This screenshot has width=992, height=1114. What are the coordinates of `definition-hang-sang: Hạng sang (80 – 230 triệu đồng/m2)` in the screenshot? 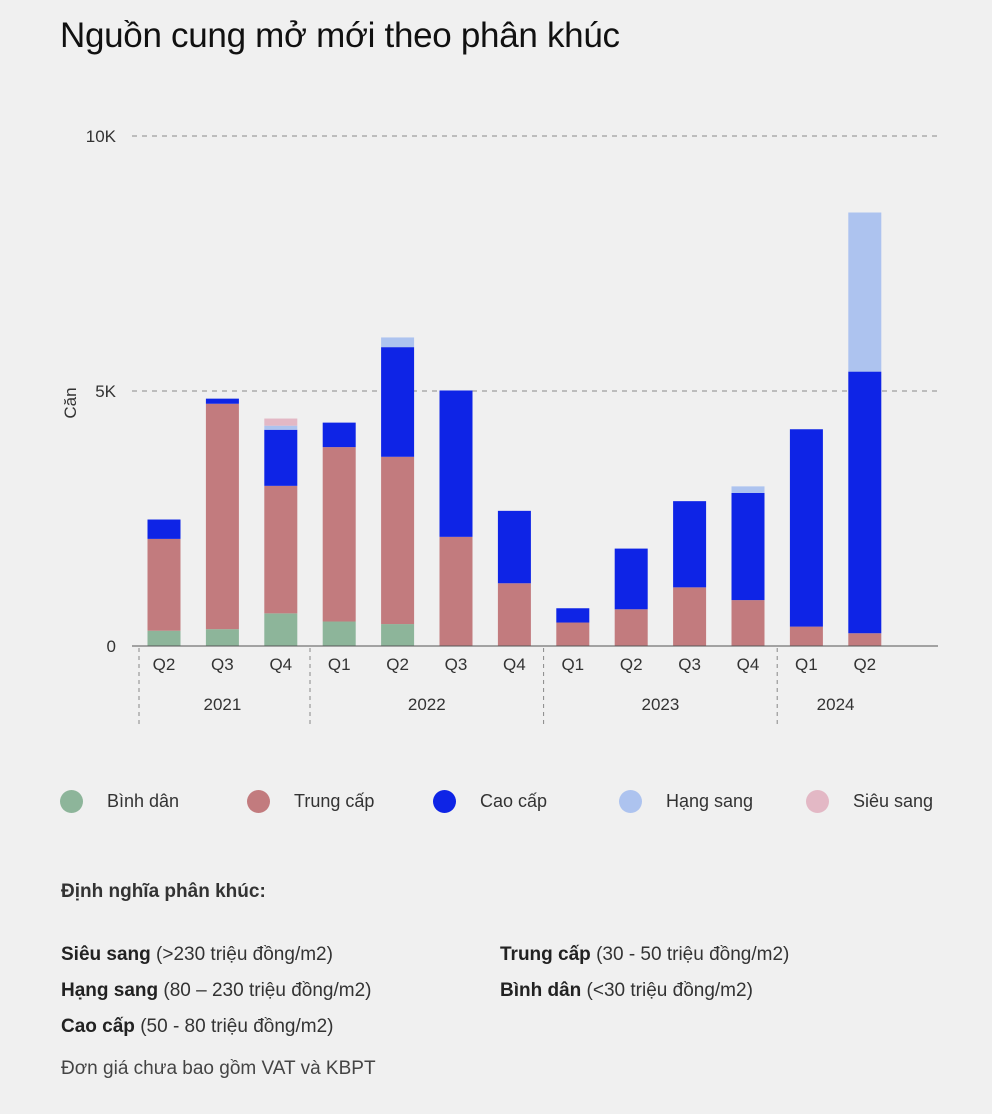 It's located at (216, 991).